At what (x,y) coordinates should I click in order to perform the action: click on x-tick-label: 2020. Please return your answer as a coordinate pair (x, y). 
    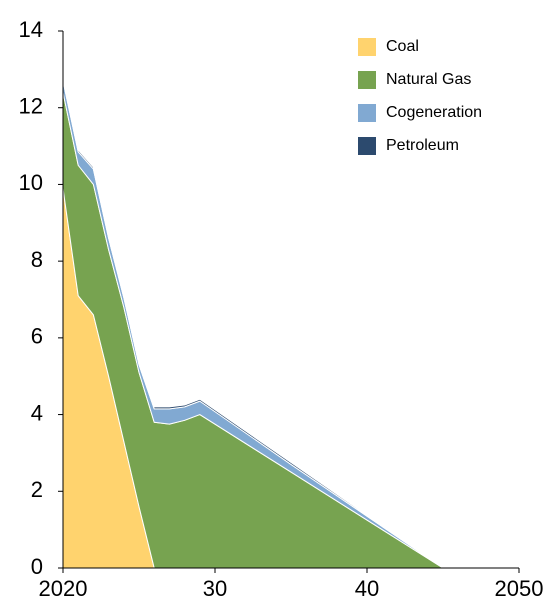
    Looking at the image, I should click on (63, 588).